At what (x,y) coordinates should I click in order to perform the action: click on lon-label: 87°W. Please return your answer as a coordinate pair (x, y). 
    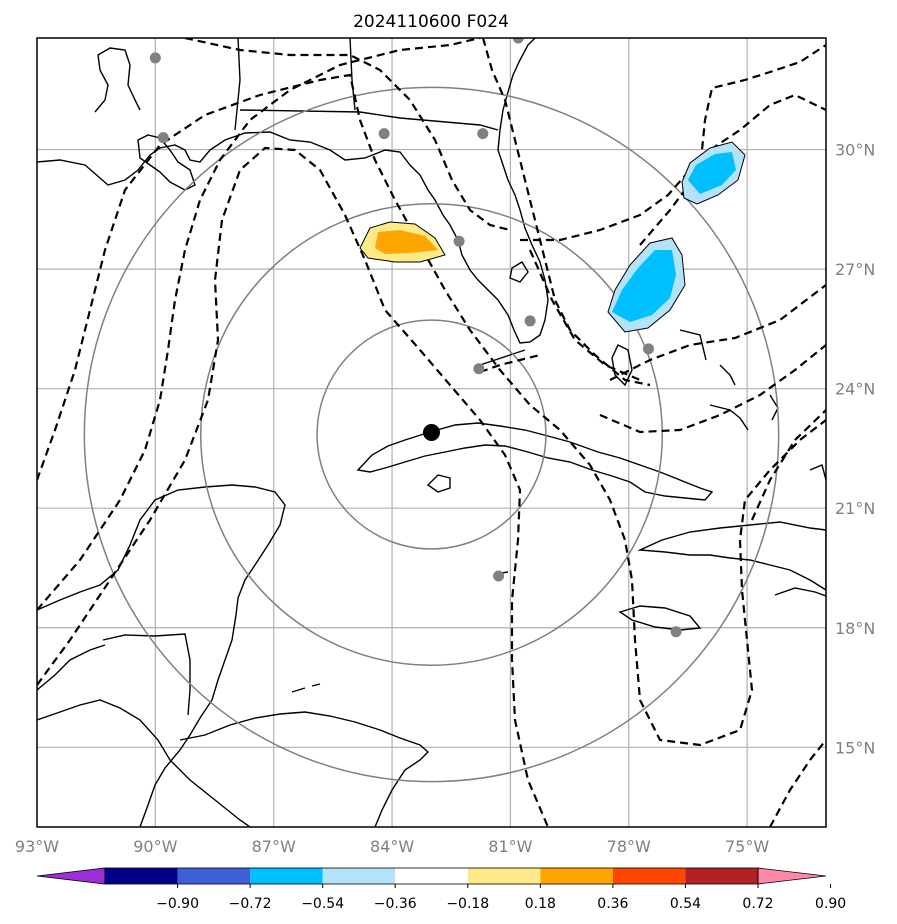
    Looking at the image, I should click on (274, 846).